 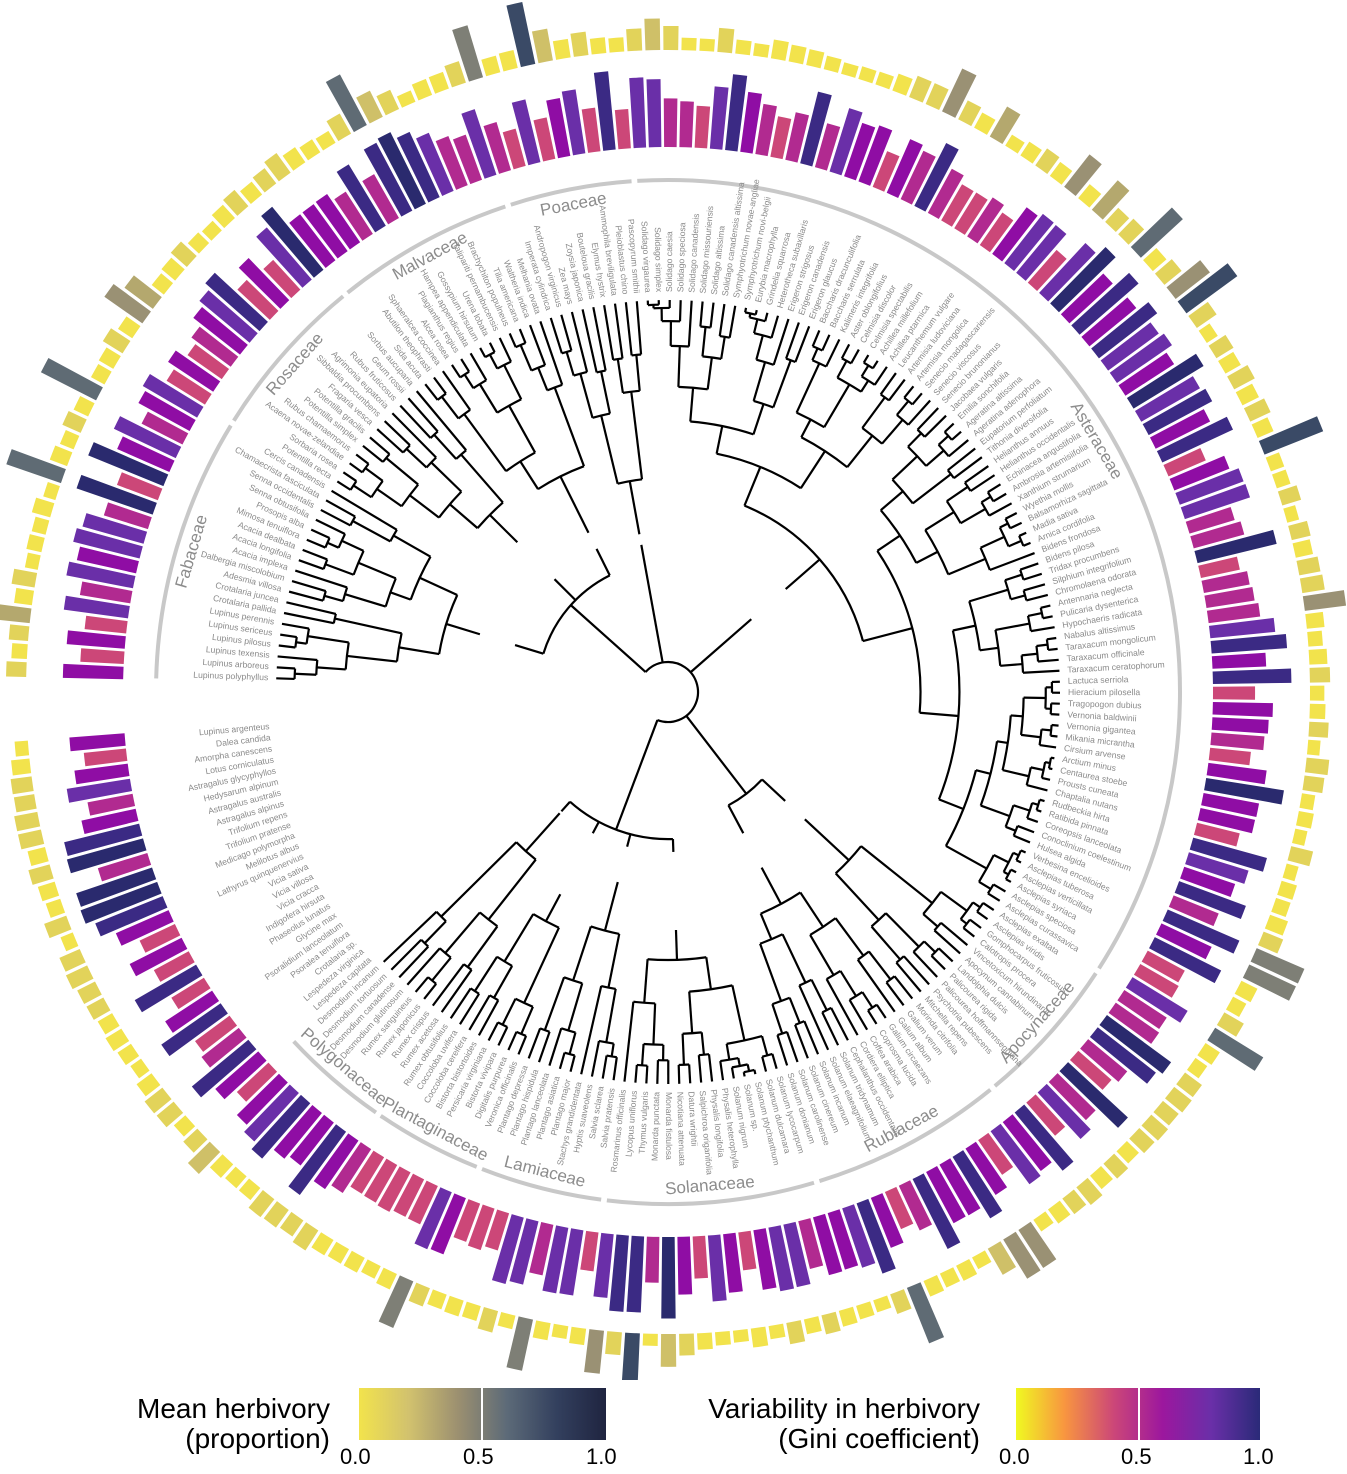 I want to click on legend-mean-title-line2: (proportion), so click(x=257, y=1438).